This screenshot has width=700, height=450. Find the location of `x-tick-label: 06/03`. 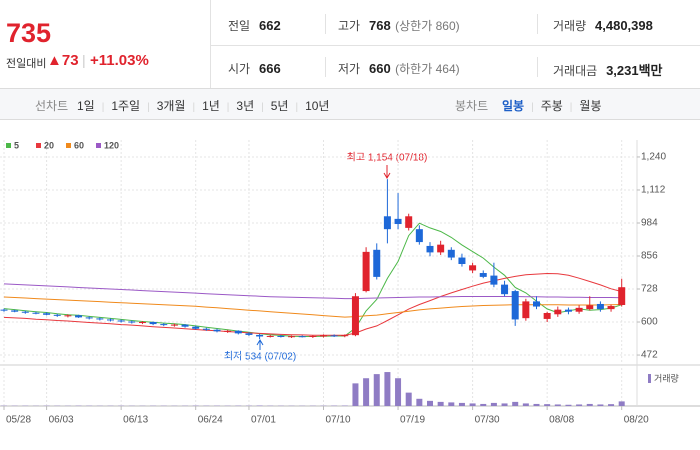

x-tick-label: 06/03 is located at coordinates (61, 420).